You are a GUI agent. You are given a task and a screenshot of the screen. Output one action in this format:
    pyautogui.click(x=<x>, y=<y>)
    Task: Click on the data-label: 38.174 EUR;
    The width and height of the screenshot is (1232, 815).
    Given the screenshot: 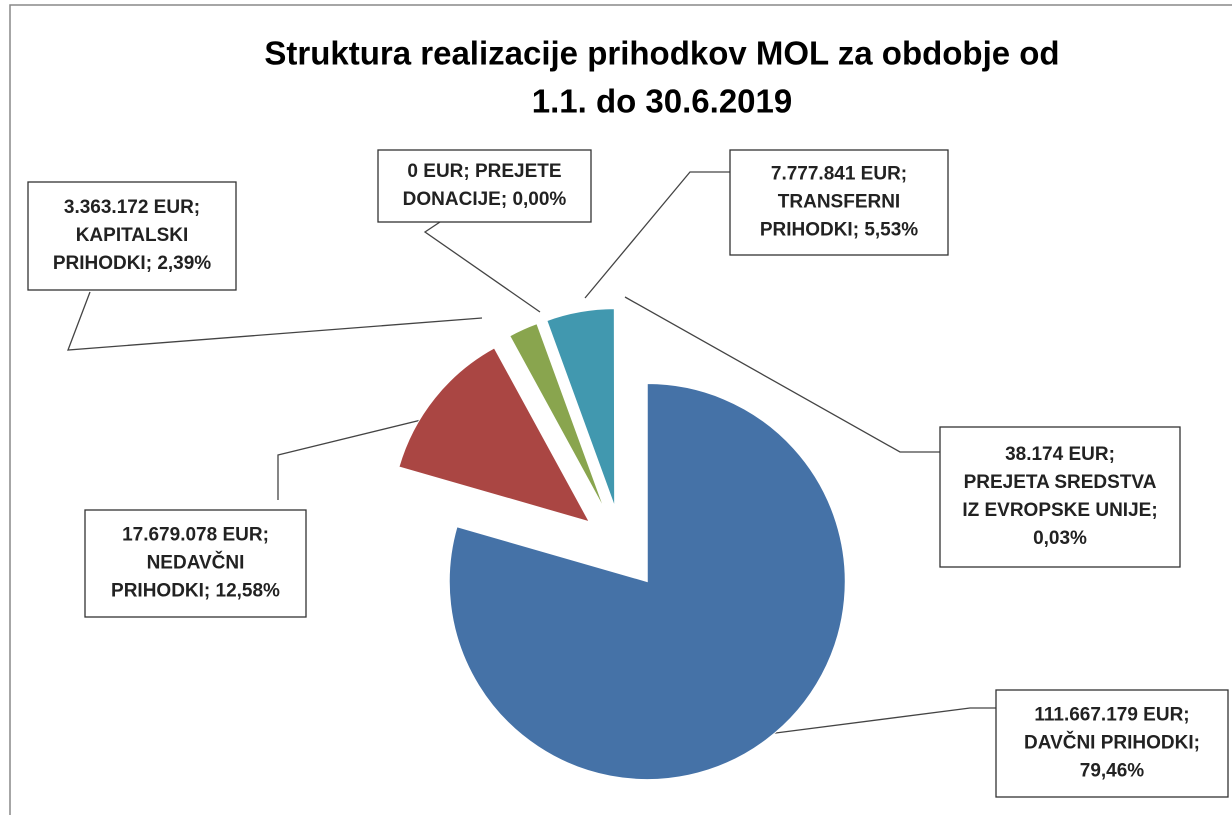 What is the action you would take?
    pyautogui.click(x=1060, y=454)
    